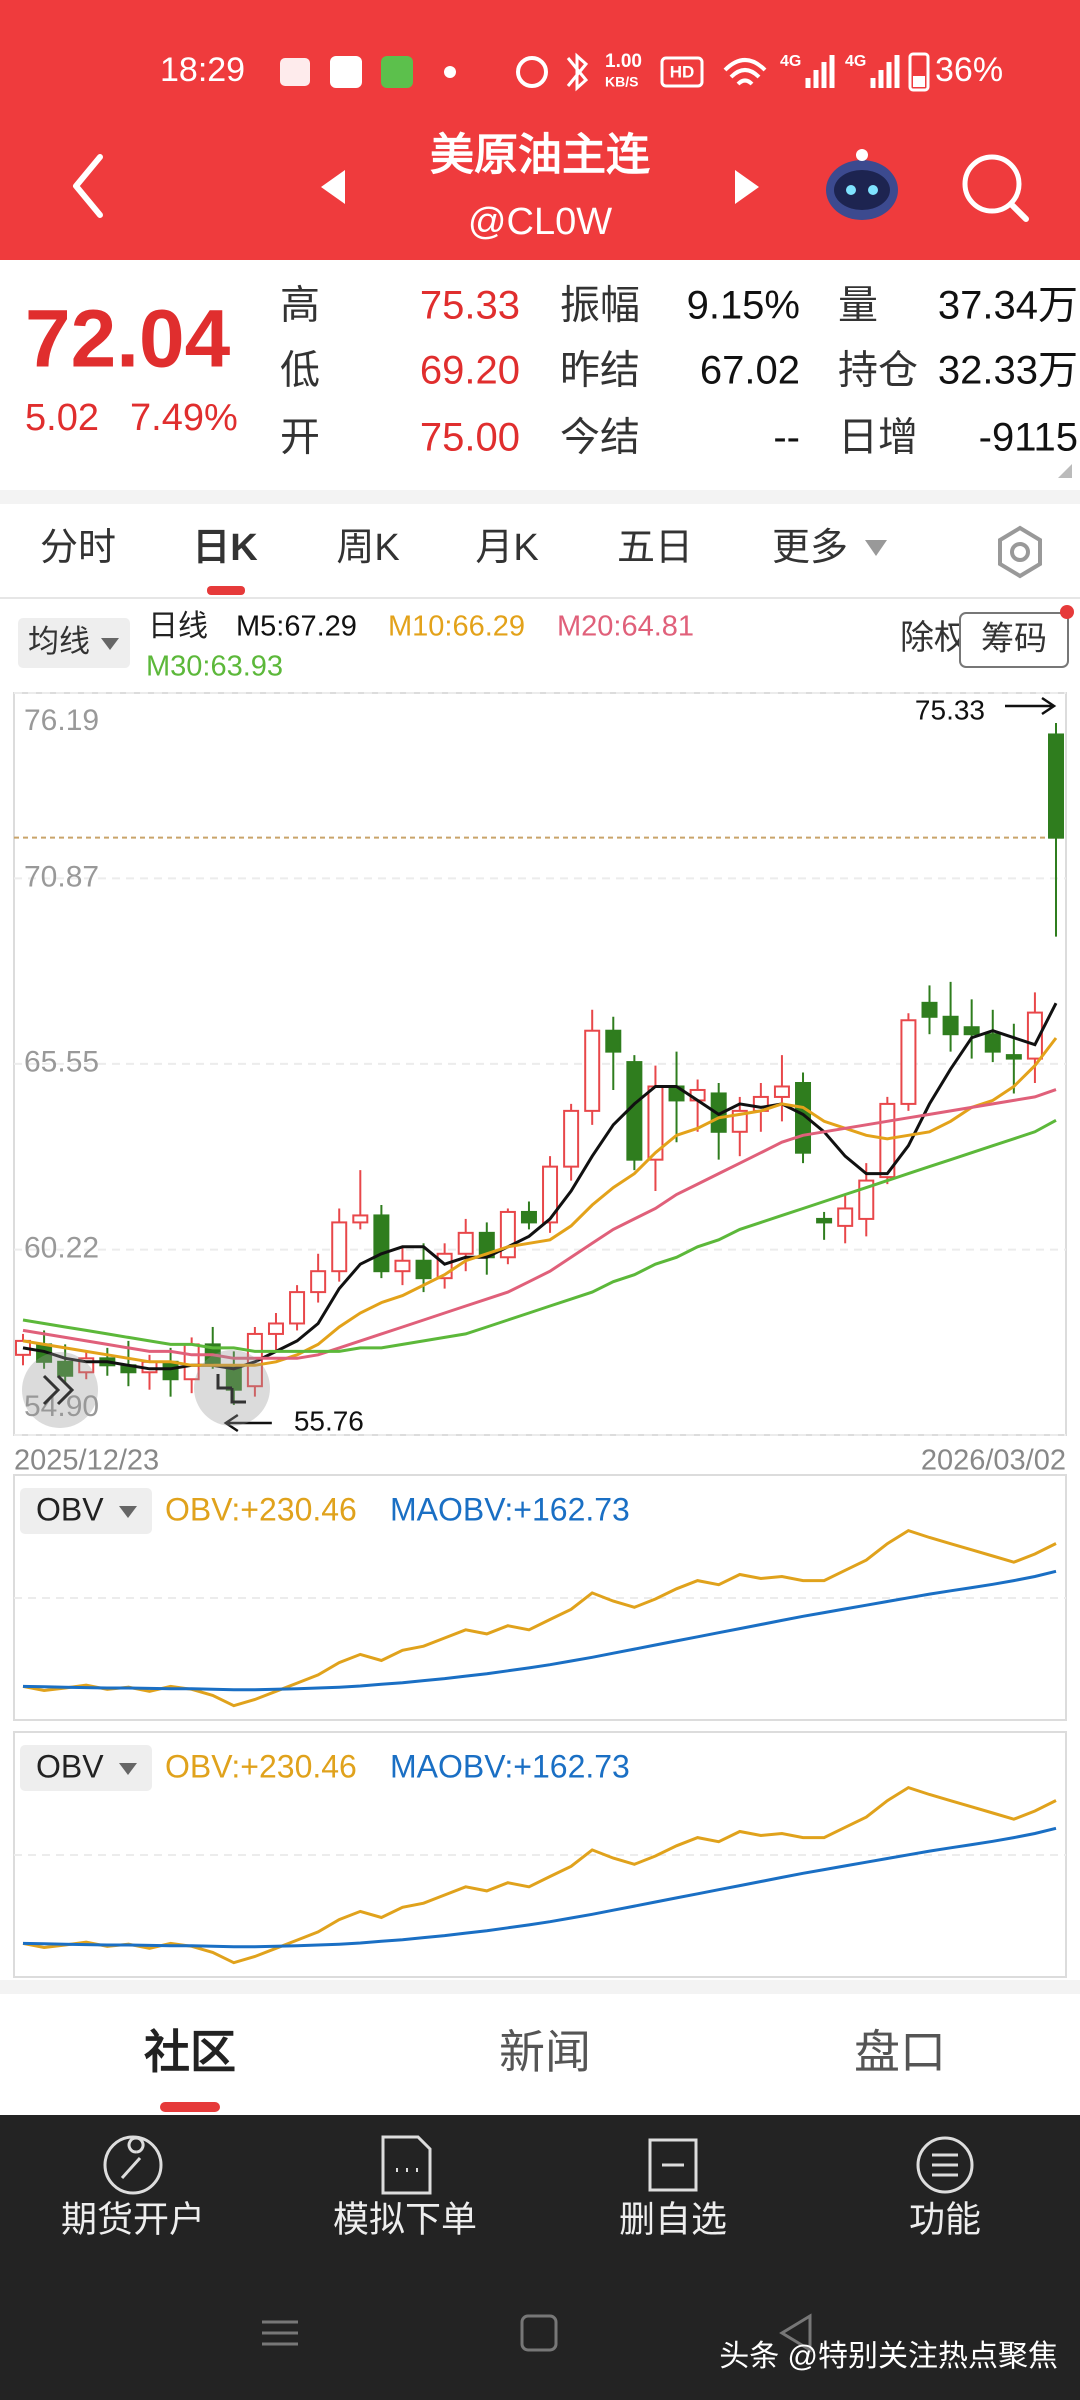 The image size is (1080, 2400). I want to click on quote-label: 持仓, so click(878, 371).